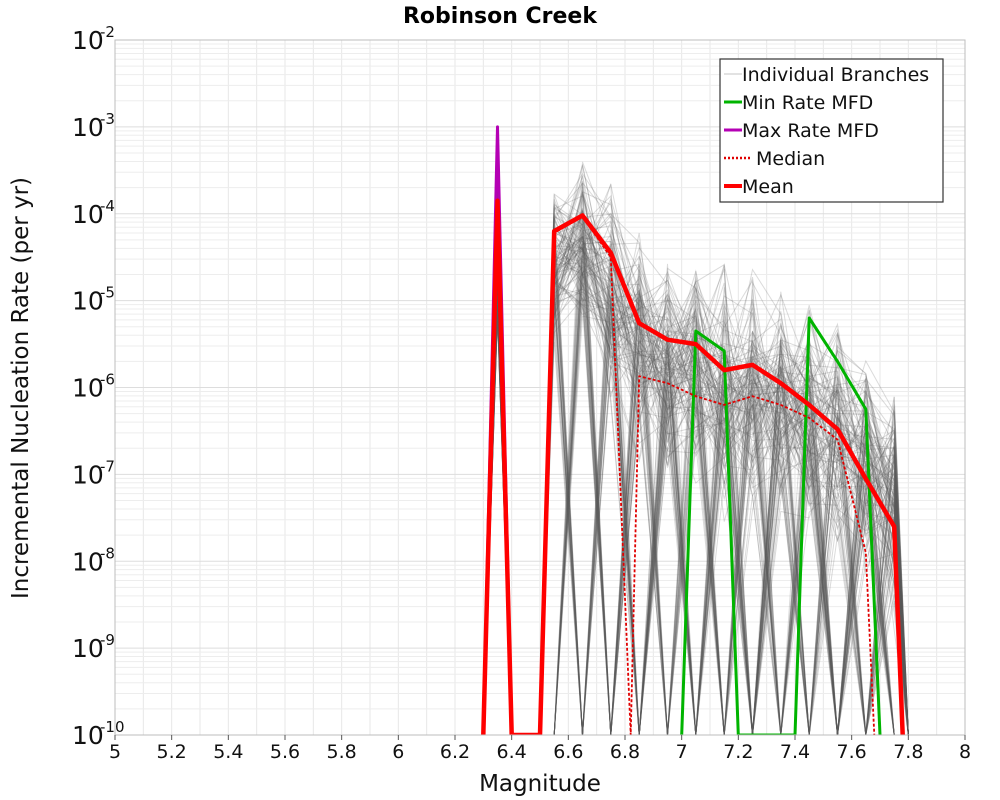 This screenshot has height=800, width=1000. I want to click on y-tick-exponent: -8, so click(107, 553).